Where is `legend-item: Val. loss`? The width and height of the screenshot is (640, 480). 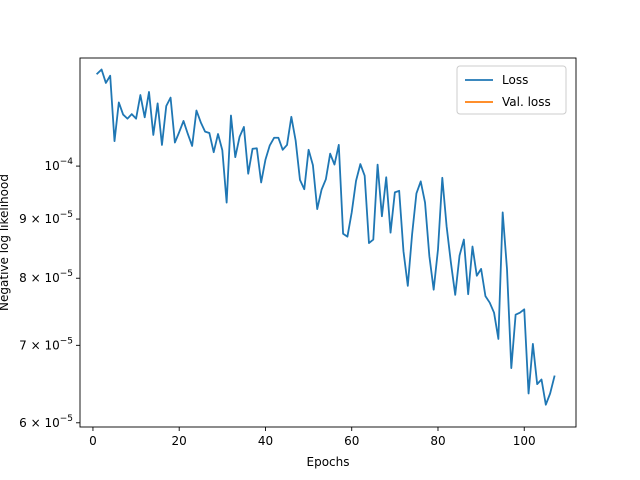
legend-item: Val. loss is located at coordinates (508, 102).